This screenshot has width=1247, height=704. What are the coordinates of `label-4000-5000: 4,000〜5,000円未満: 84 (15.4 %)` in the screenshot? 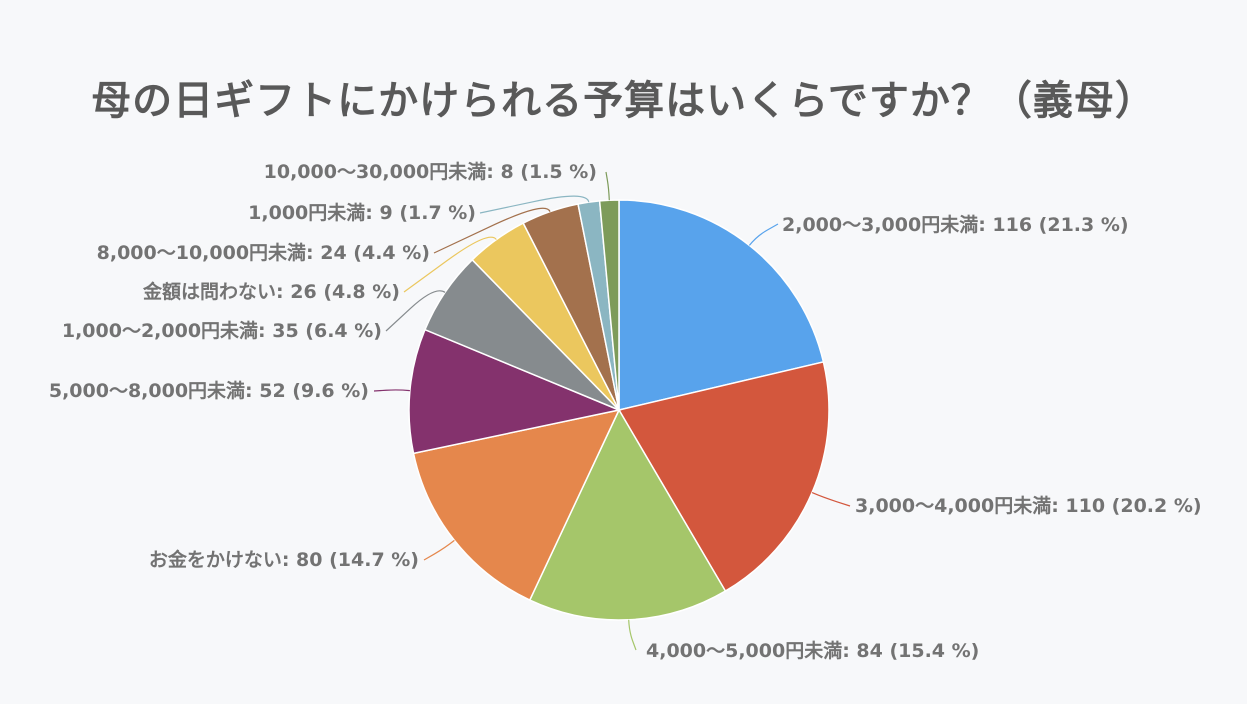 It's located at (812, 650).